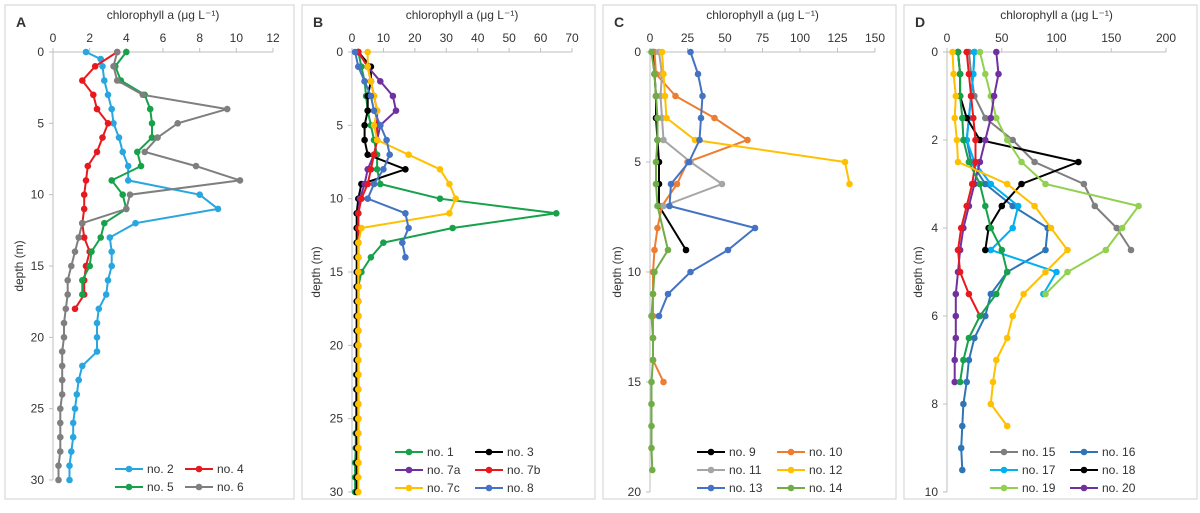 This screenshot has width=1200, height=513. I want to click on legend-item: no. 7b, so click(508, 470).